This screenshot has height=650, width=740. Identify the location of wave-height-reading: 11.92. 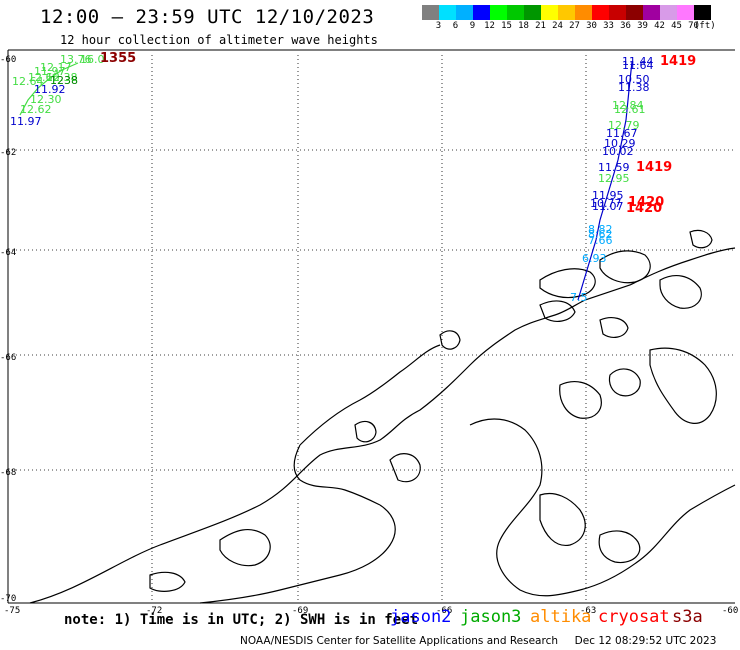
(50, 89).